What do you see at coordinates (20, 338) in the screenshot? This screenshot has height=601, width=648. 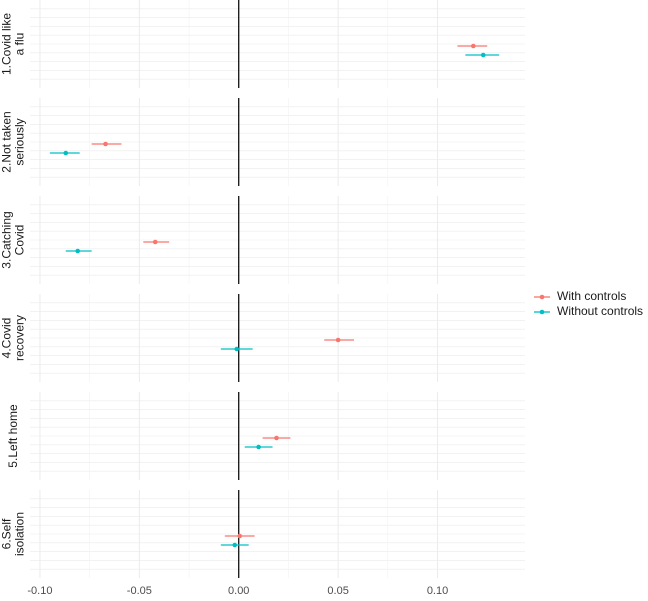 I see `facet-label-line: recovery` at bounding box center [20, 338].